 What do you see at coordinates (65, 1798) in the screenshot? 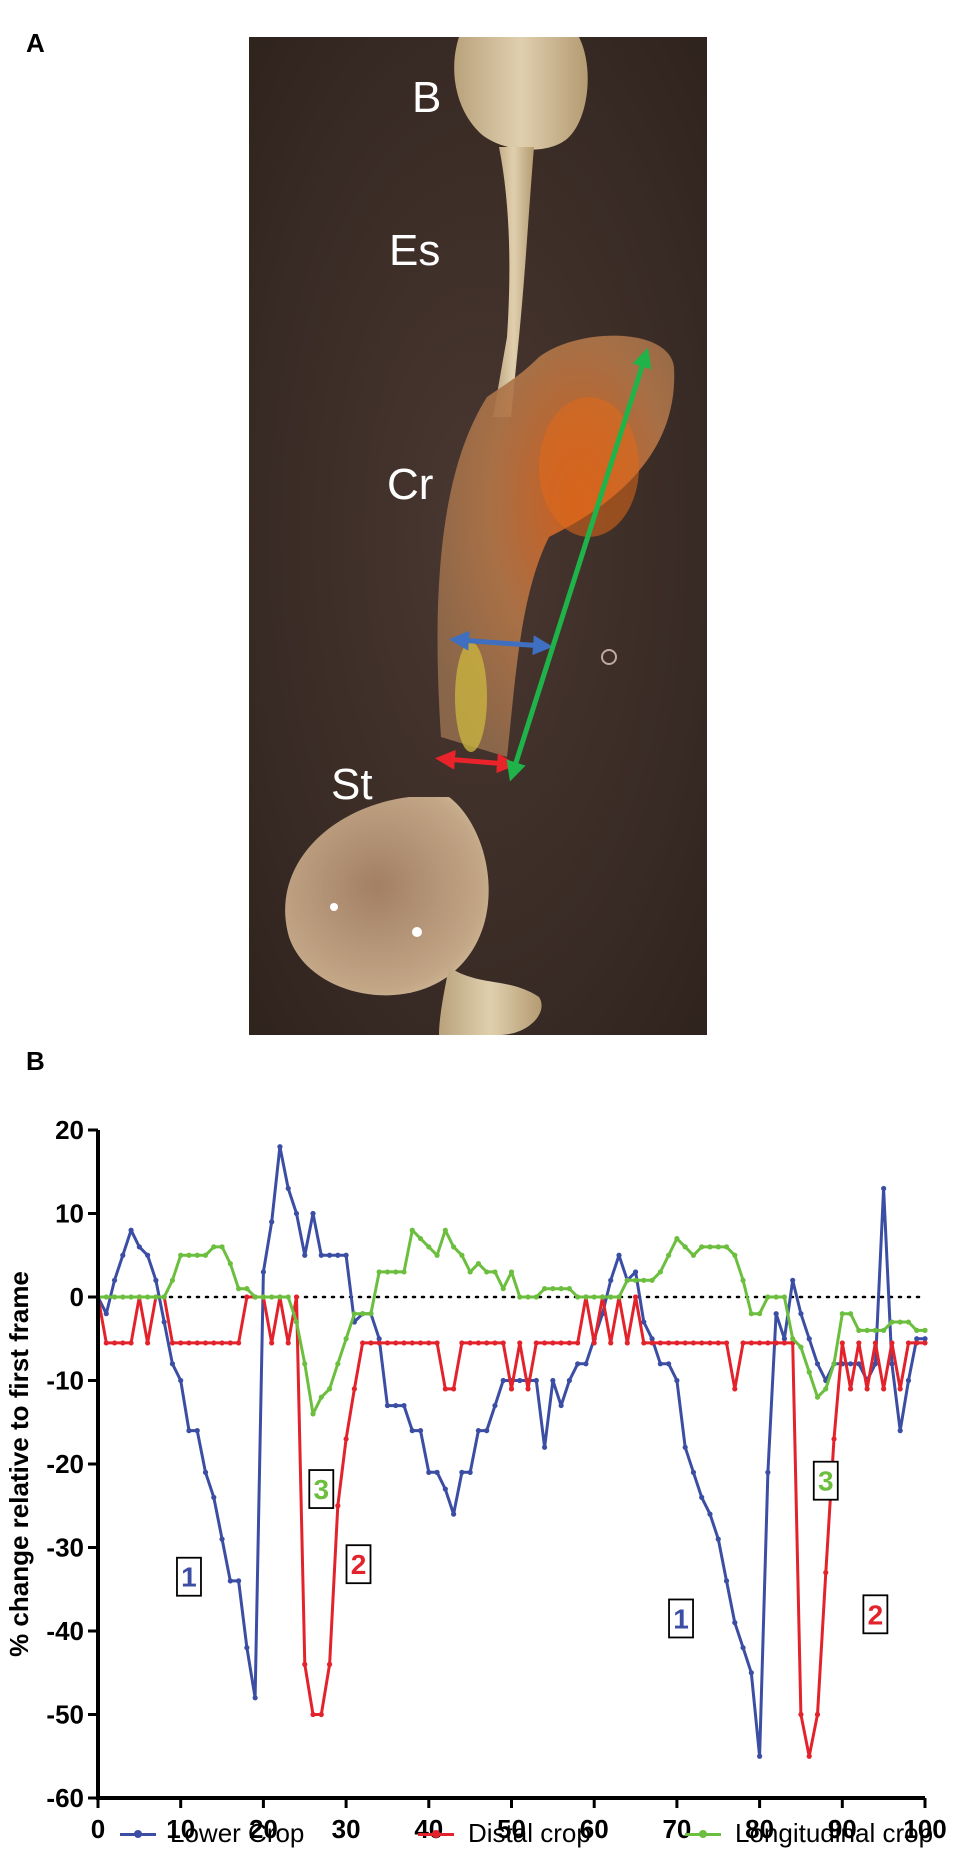
I see `y-tick-label-8: -60` at bounding box center [65, 1798].